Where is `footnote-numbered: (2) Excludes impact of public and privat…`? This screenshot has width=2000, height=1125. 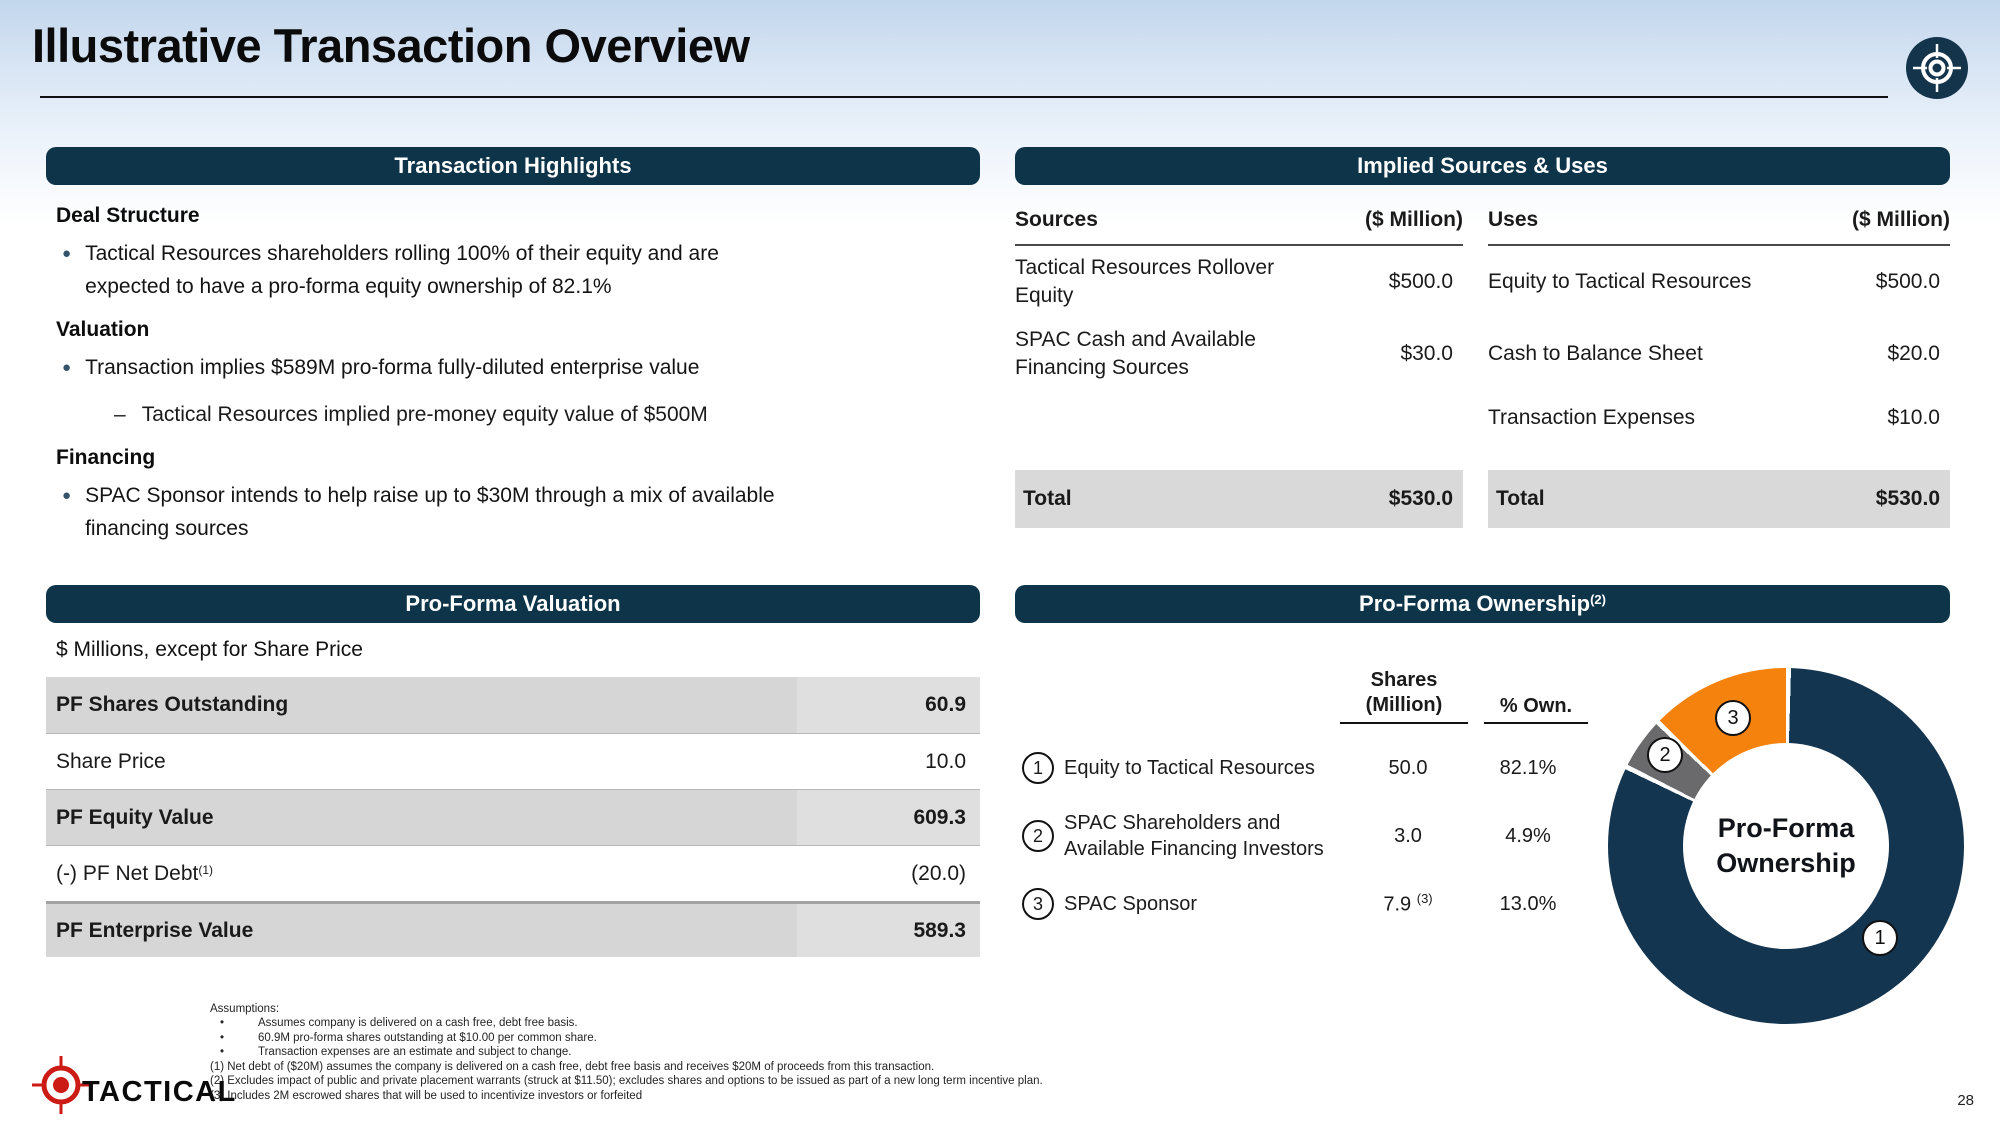
footnote-numbered: (2) Excludes impact of public and privat… is located at coordinates (626, 1081).